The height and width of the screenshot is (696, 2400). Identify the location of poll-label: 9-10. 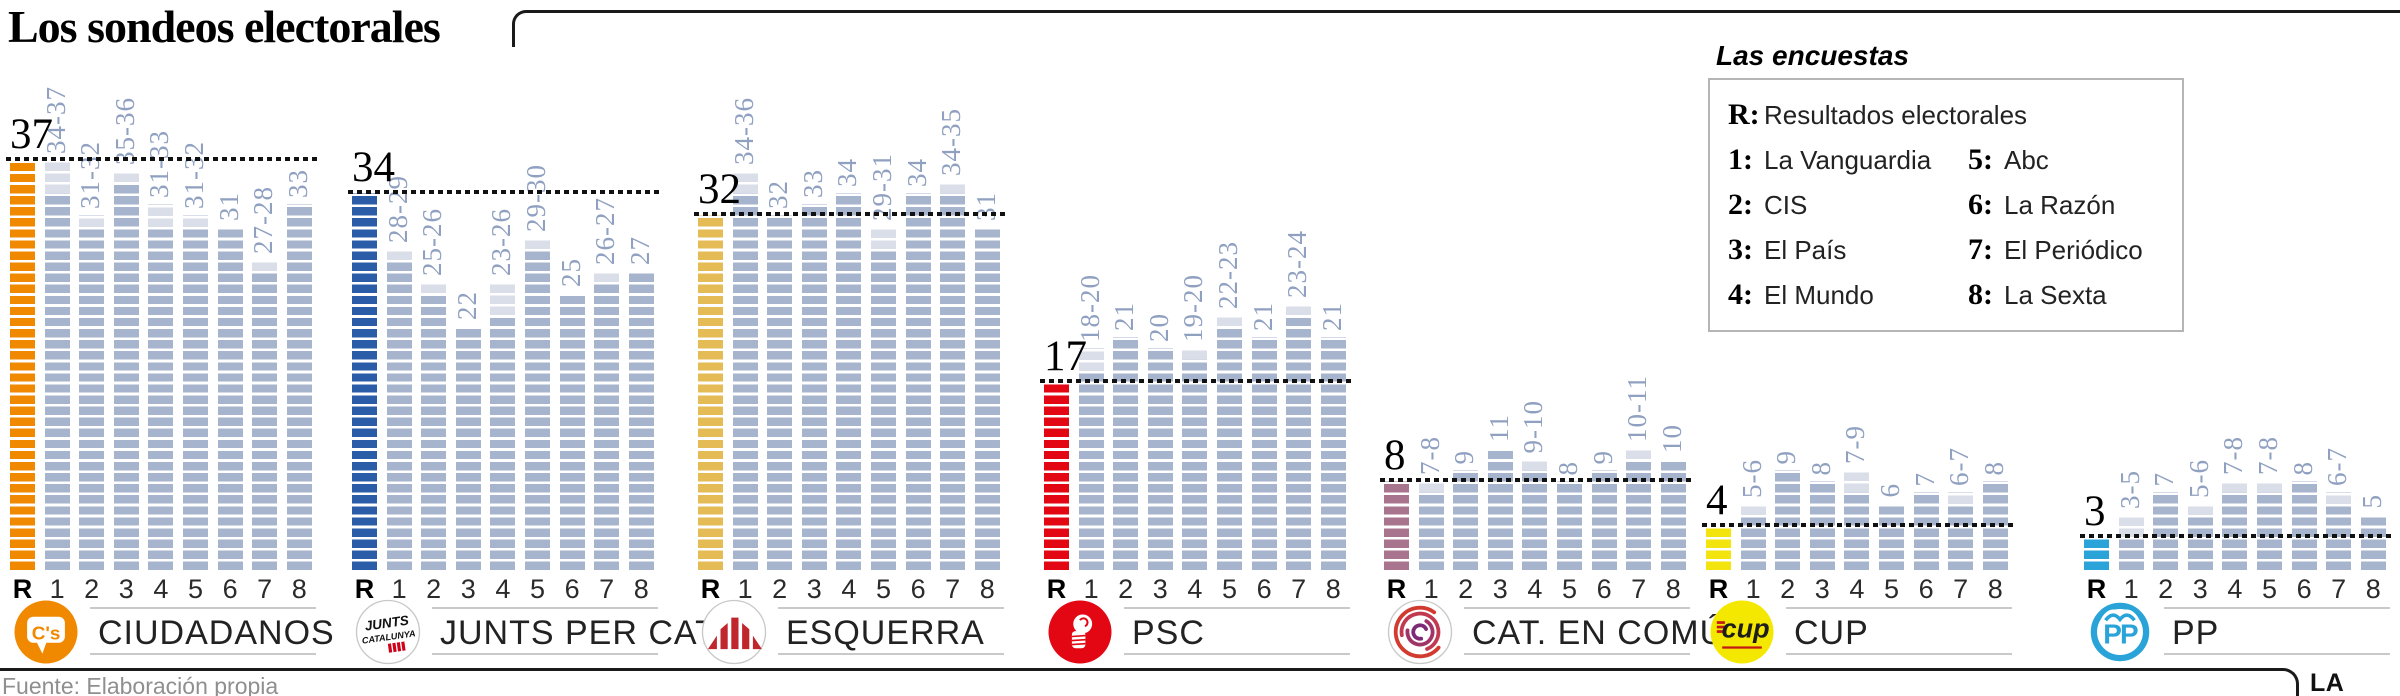
(1533, 426).